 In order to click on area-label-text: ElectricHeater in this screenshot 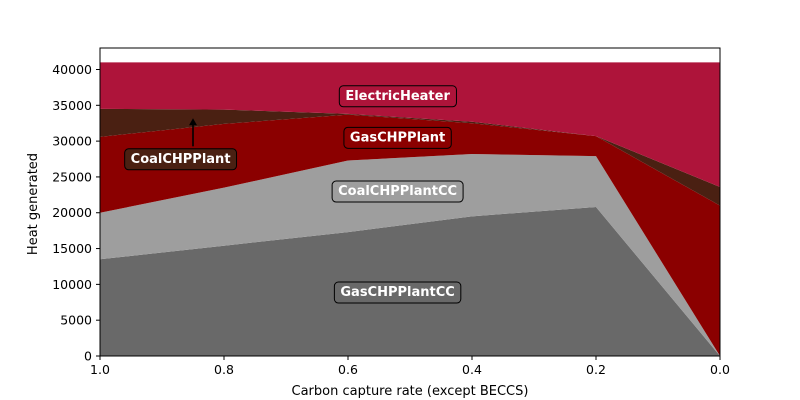, I will do `click(397, 96)`.